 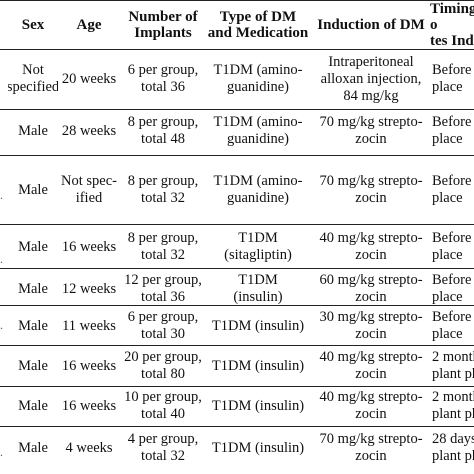 I want to click on cell-timing: 28 days plant ph, so click(x=453, y=447).